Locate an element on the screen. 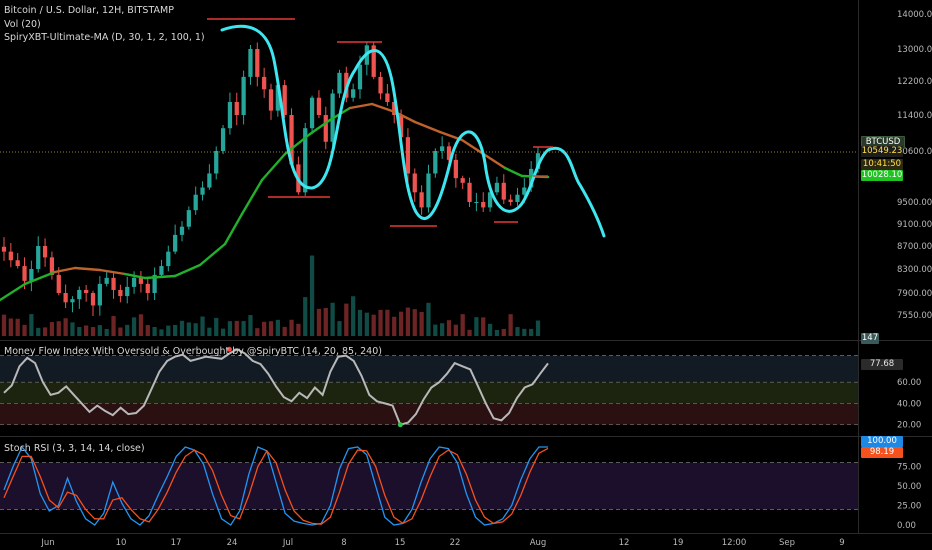  stoch-line-d is located at coordinates (276, 486).